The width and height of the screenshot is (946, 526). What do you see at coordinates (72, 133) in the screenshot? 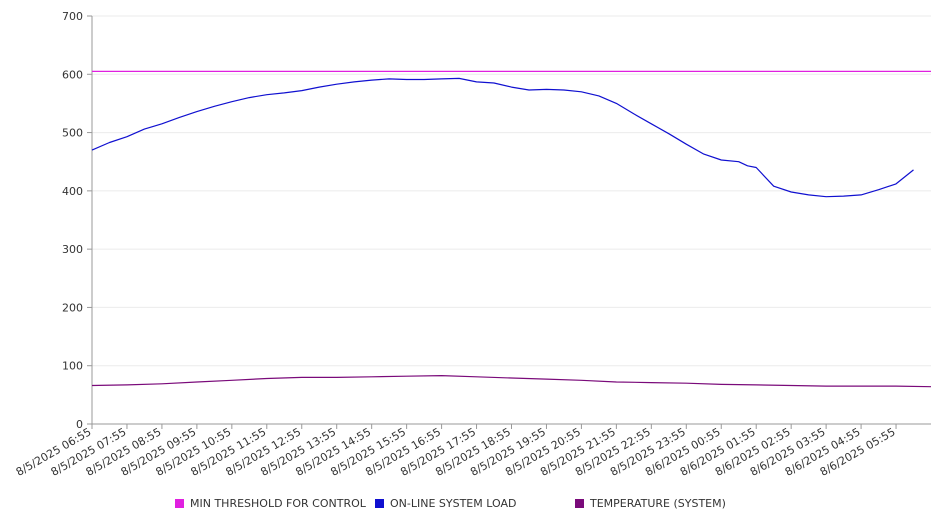
I see `y-tick-label: 500` at bounding box center [72, 133].